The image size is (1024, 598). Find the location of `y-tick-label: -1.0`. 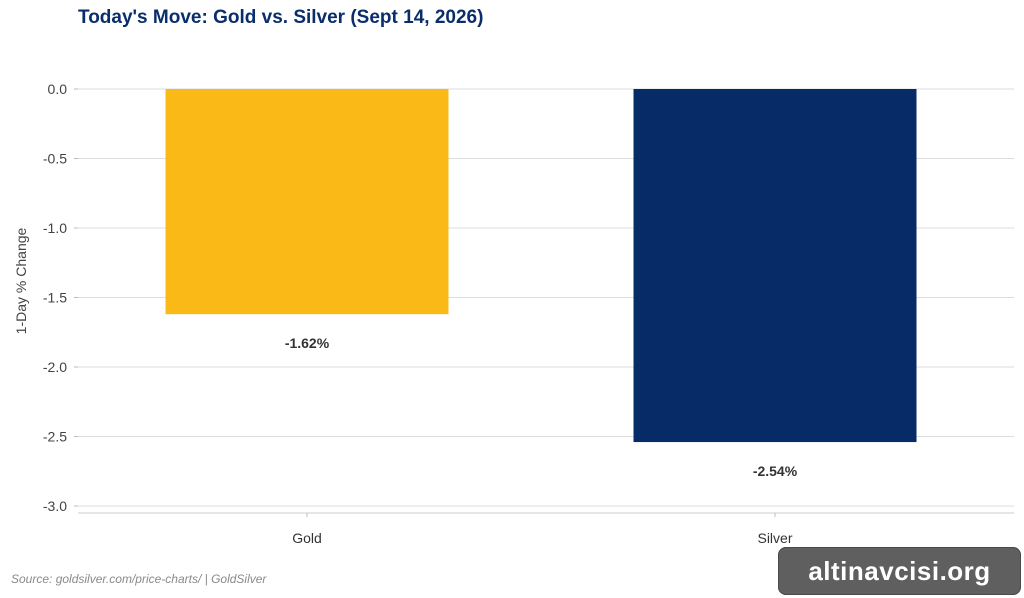

y-tick-label: -1.0 is located at coordinates (55, 228).